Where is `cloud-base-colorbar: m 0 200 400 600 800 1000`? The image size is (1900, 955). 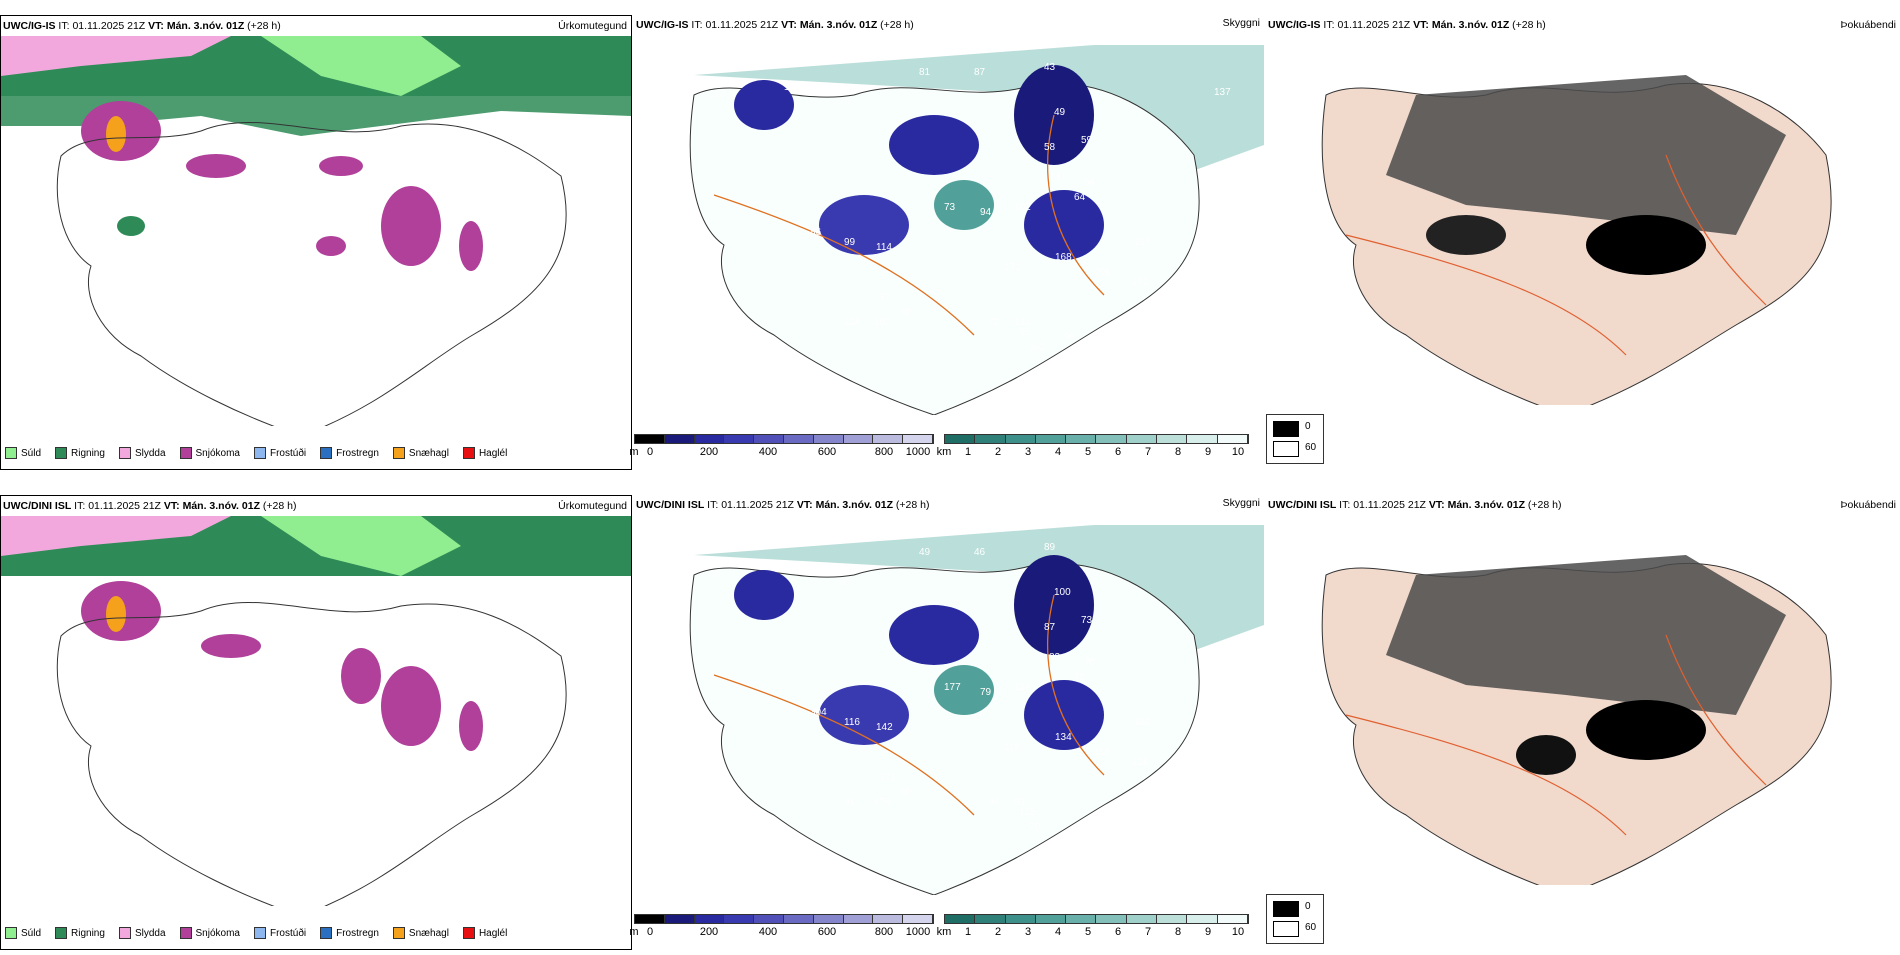
cloud-base-colorbar: m 0 200 400 600 800 1000 is located at coordinates (781, 450).